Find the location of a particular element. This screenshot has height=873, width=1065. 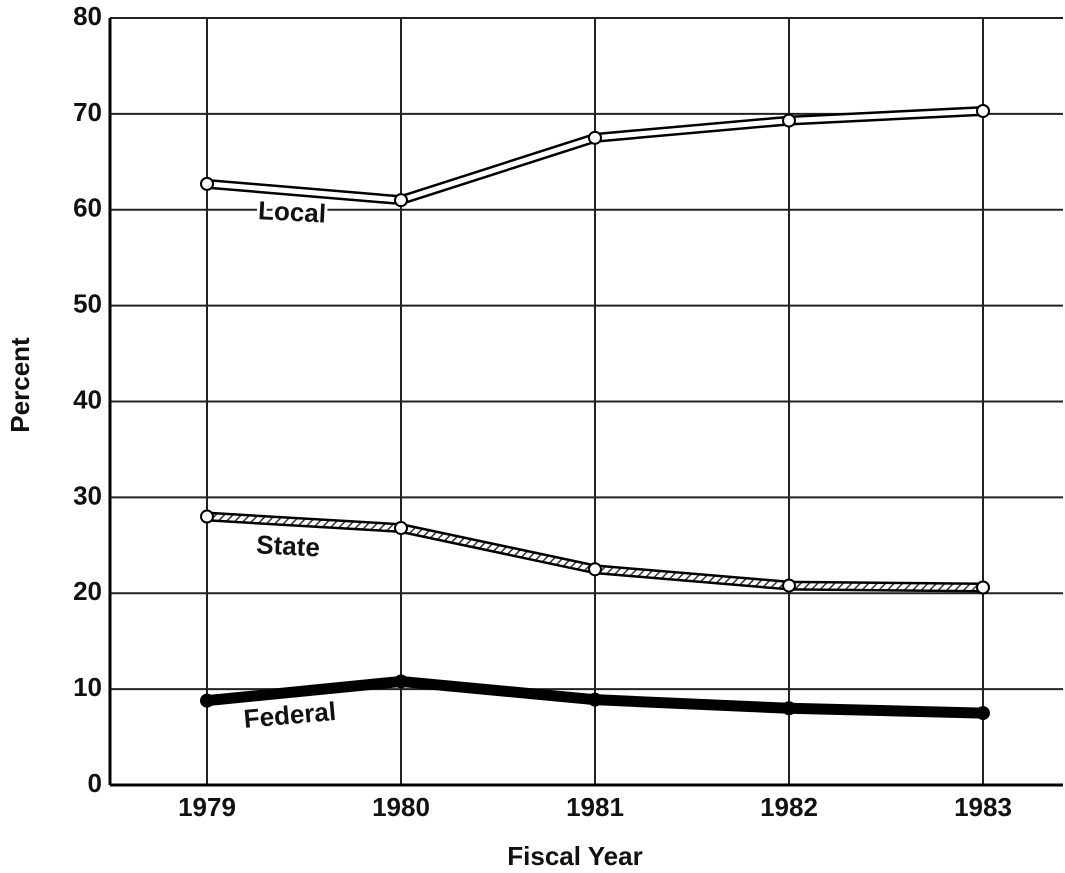

y-tick-label: 0 is located at coordinates (95, 783).